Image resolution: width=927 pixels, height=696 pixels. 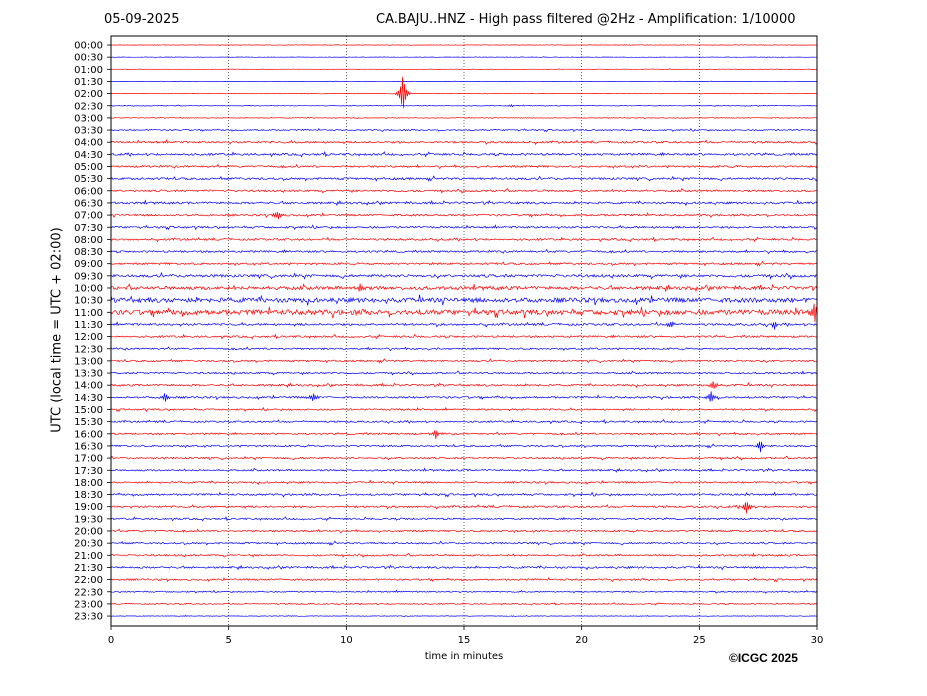 What do you see at coordinates (111, 640) in the screenshot?
I see `x-tick-label: 0` at bounding box center [111, 640].